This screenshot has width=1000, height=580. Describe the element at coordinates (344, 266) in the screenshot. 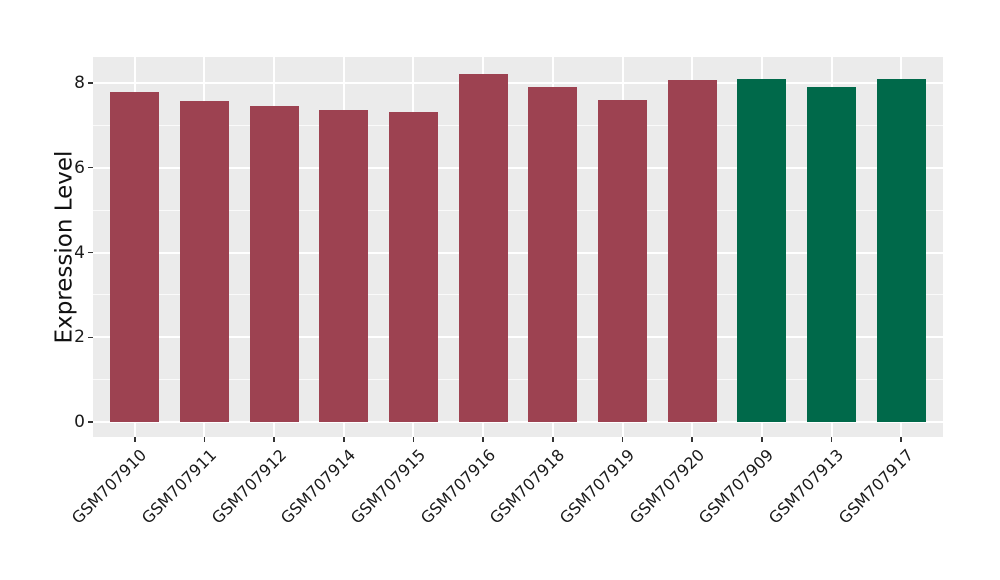

I see `bar-GSM707914` at that location.